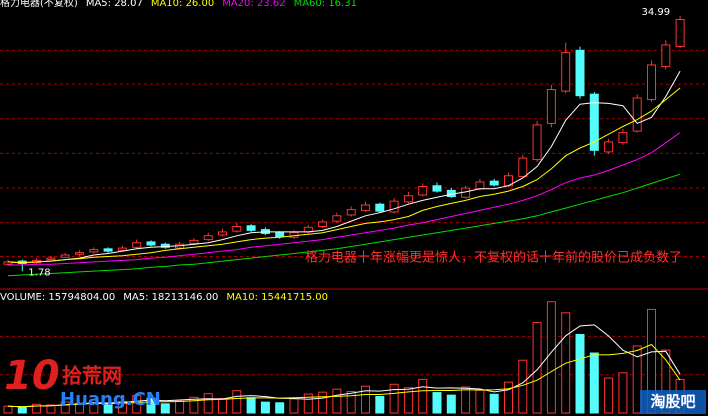 The image size is (708, 416). I want to click on legend-entry: MA20: 23.62, so click(253, 4).